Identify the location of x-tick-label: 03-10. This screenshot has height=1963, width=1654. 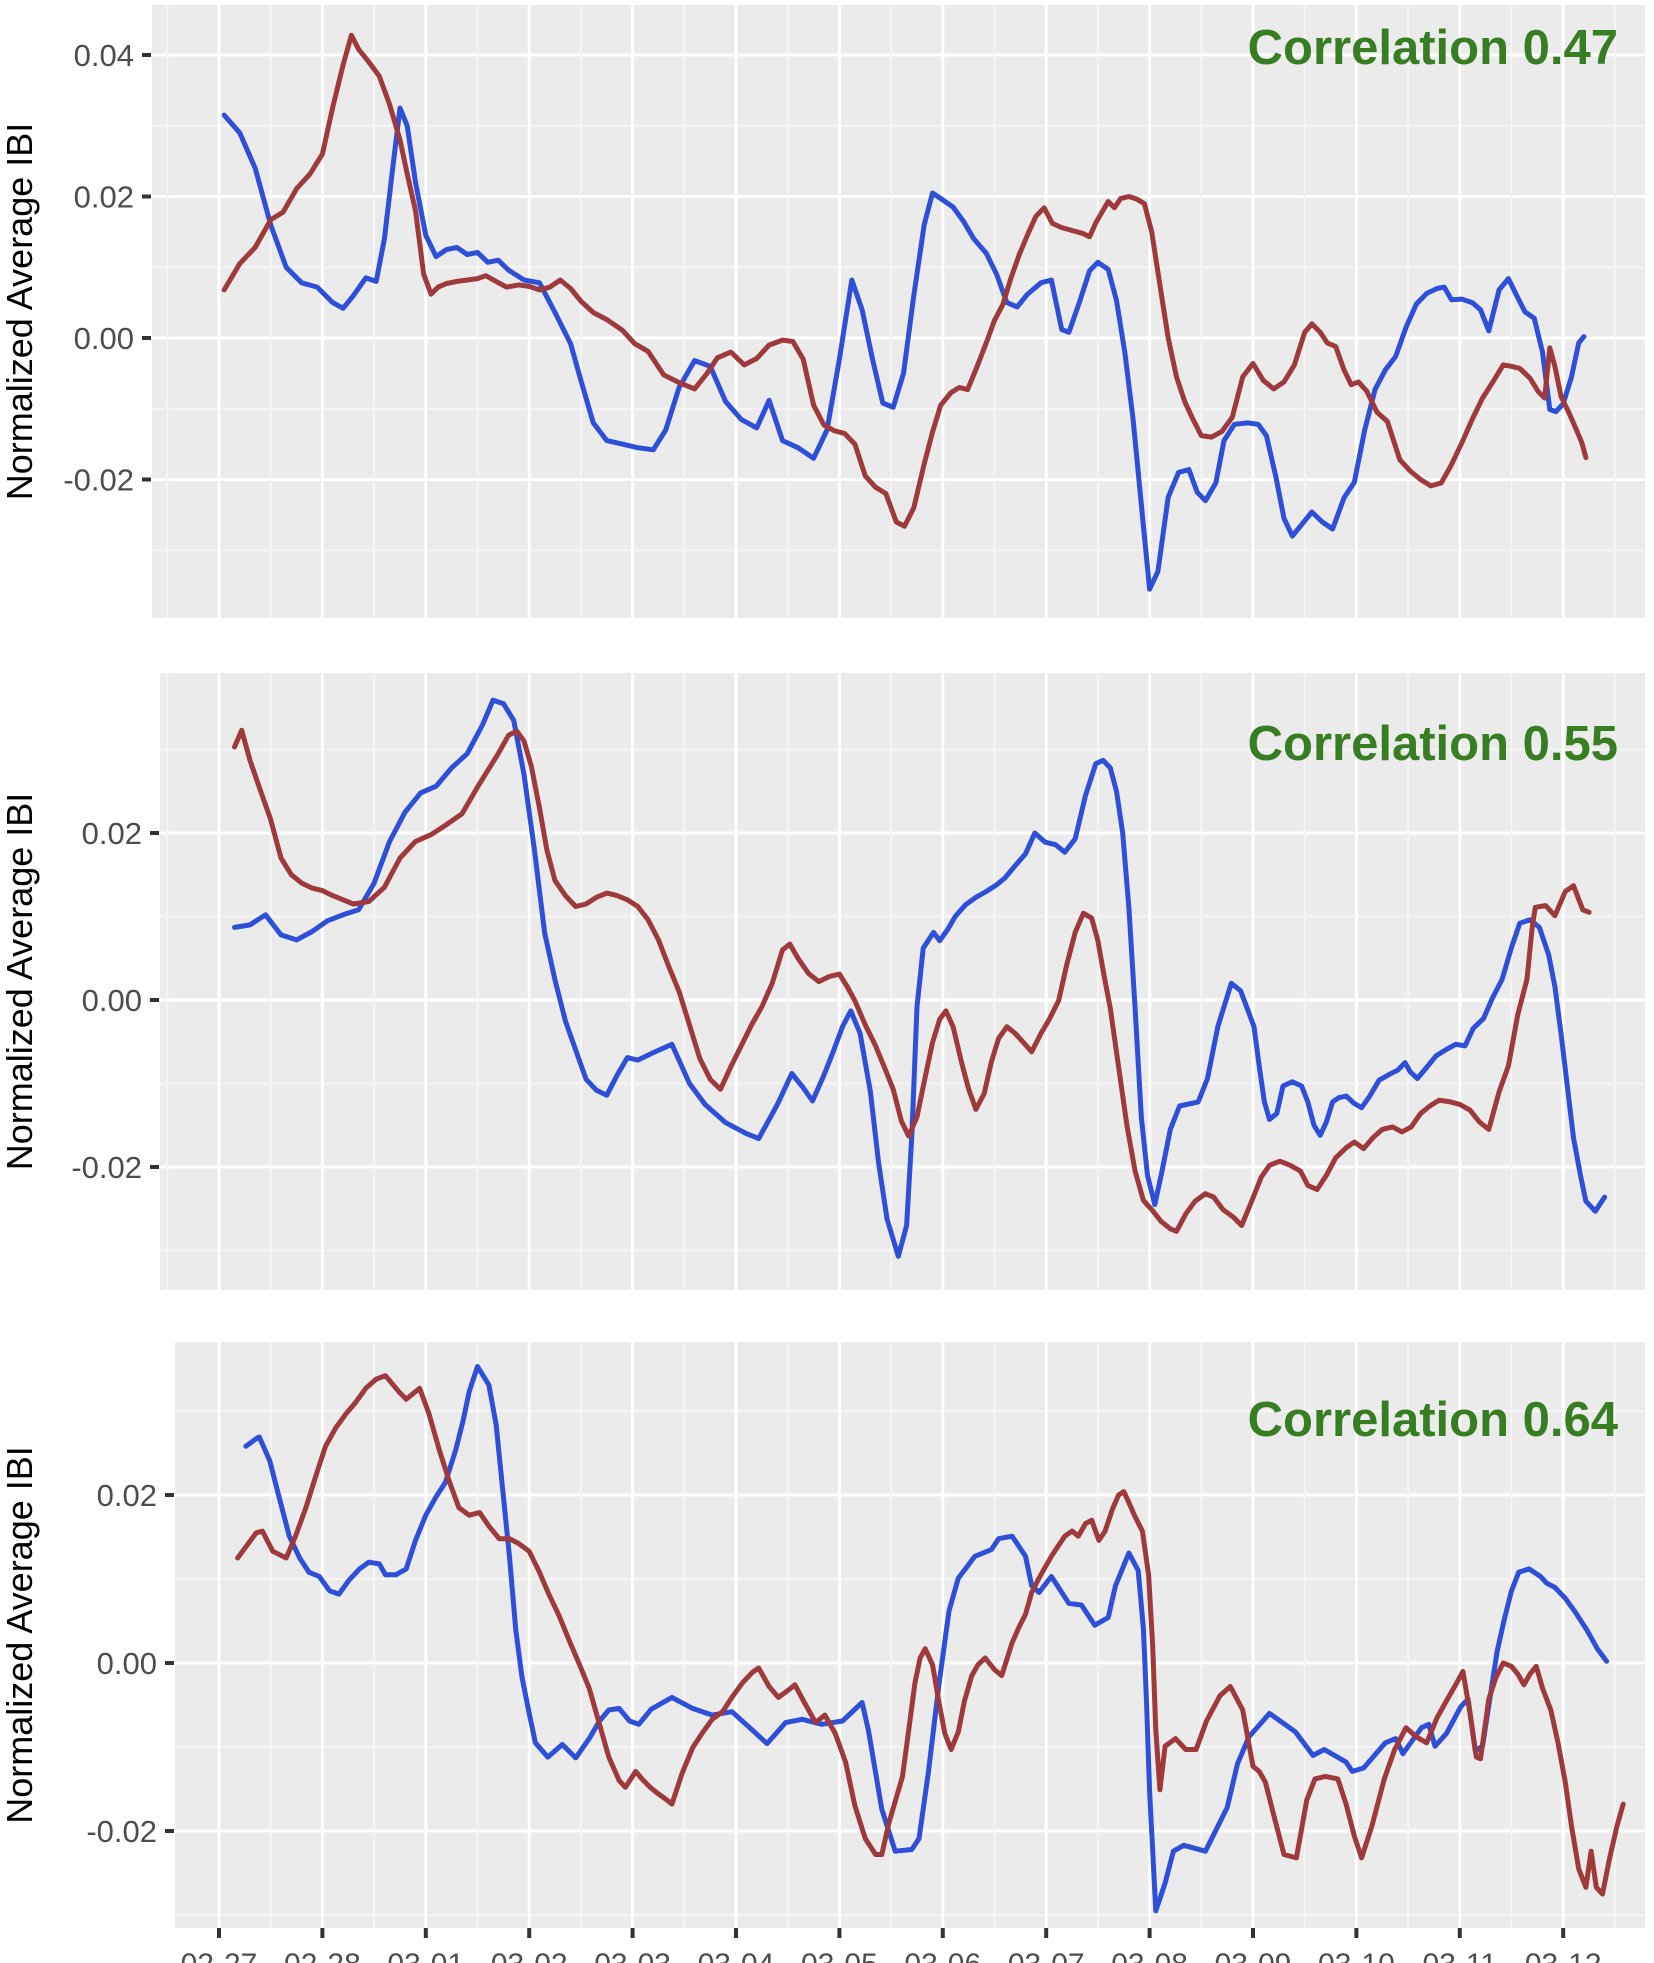
(1356, 1955).